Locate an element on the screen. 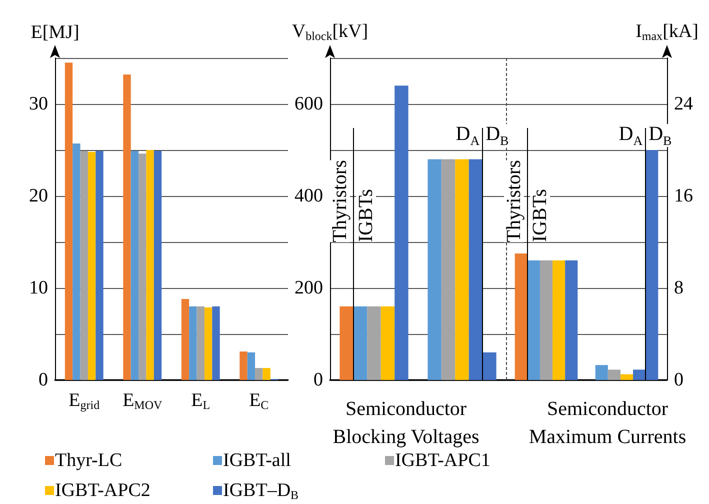  y-tick-label: 20 is located at coordinates (38, 196).